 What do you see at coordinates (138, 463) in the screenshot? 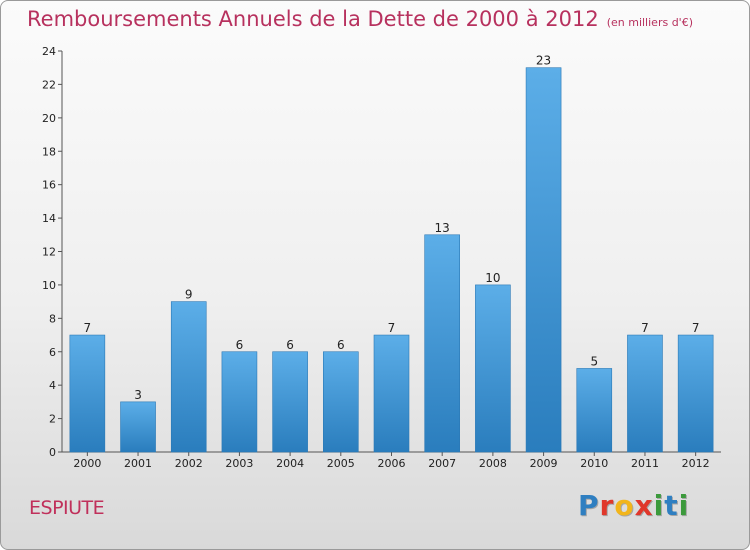
I see `x-tick-label: 2001` at bounding box center [138, 463].